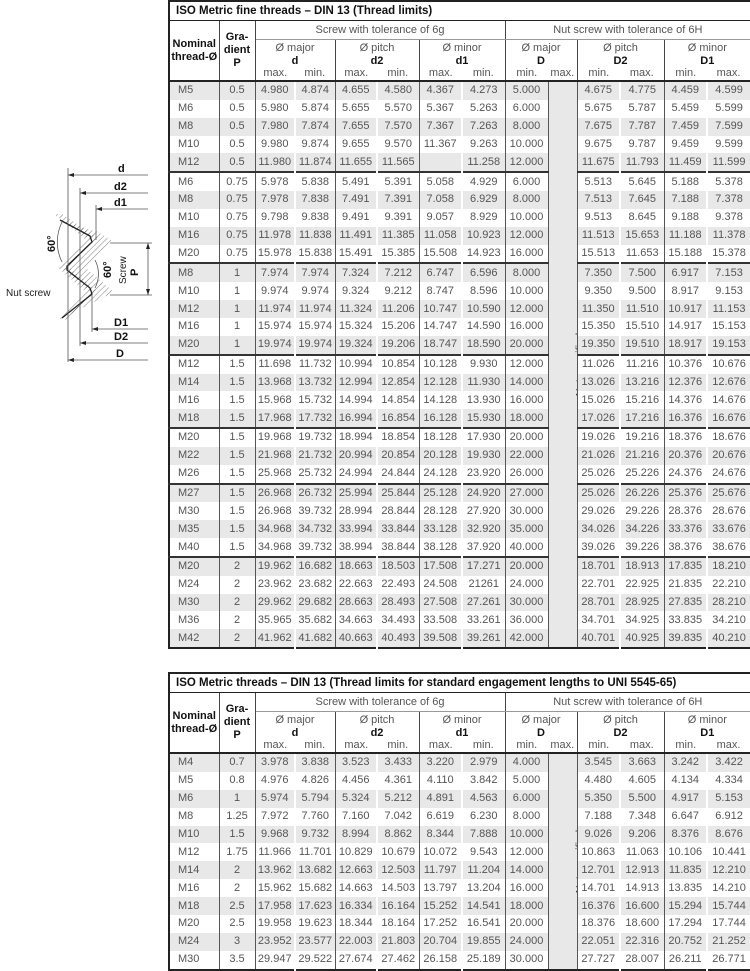  What do you see at coordinates (642, 400) in the screenshot?
I see `table-cell: 15.216` at bounding box center [642, 400].